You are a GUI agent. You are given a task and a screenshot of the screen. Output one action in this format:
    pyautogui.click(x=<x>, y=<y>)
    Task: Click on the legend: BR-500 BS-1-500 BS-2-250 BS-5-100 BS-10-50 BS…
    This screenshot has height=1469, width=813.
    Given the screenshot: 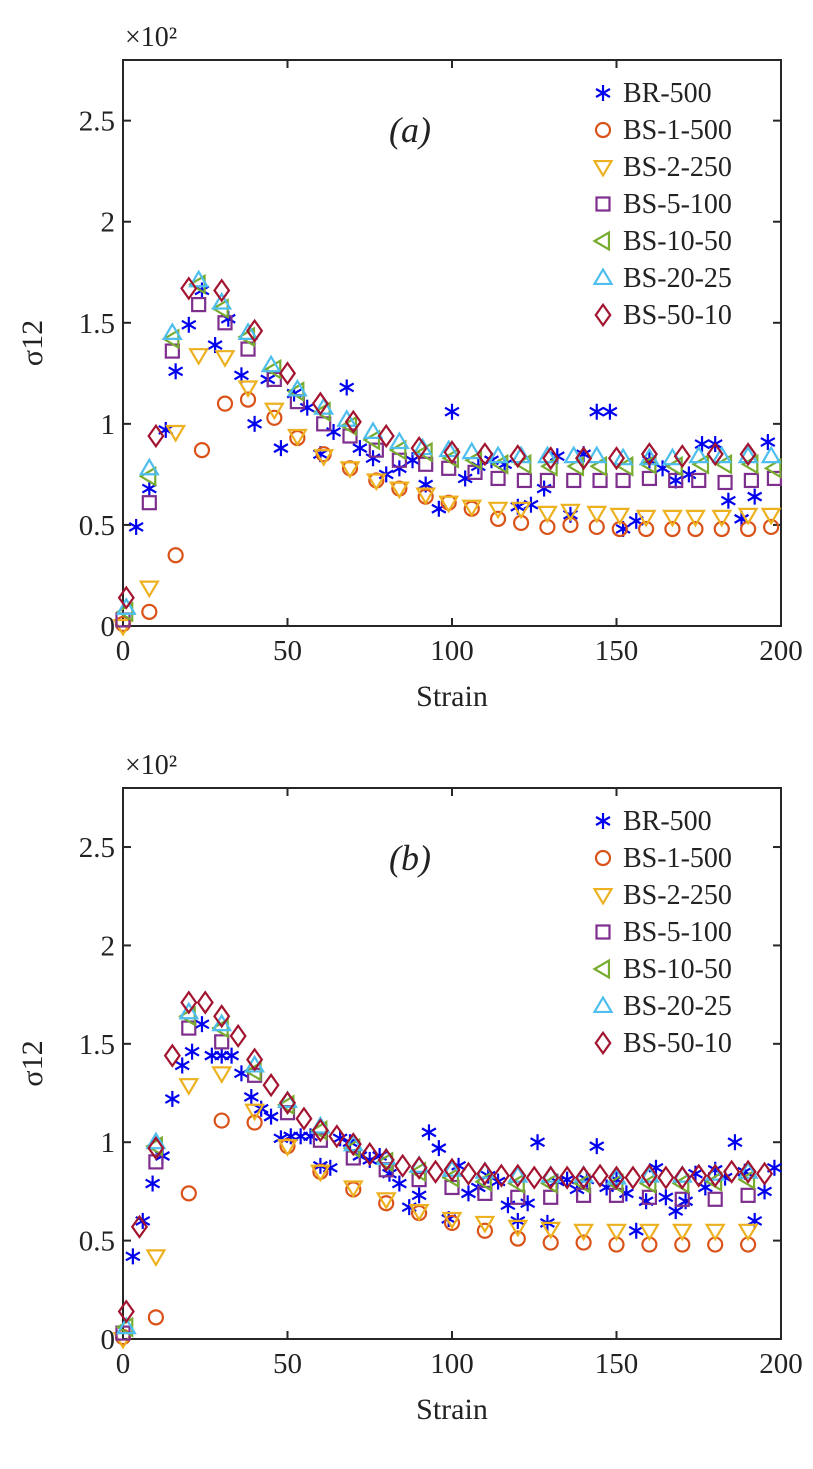 What is the action you would take?
    pyautogui.click(x=662, y=932)
    